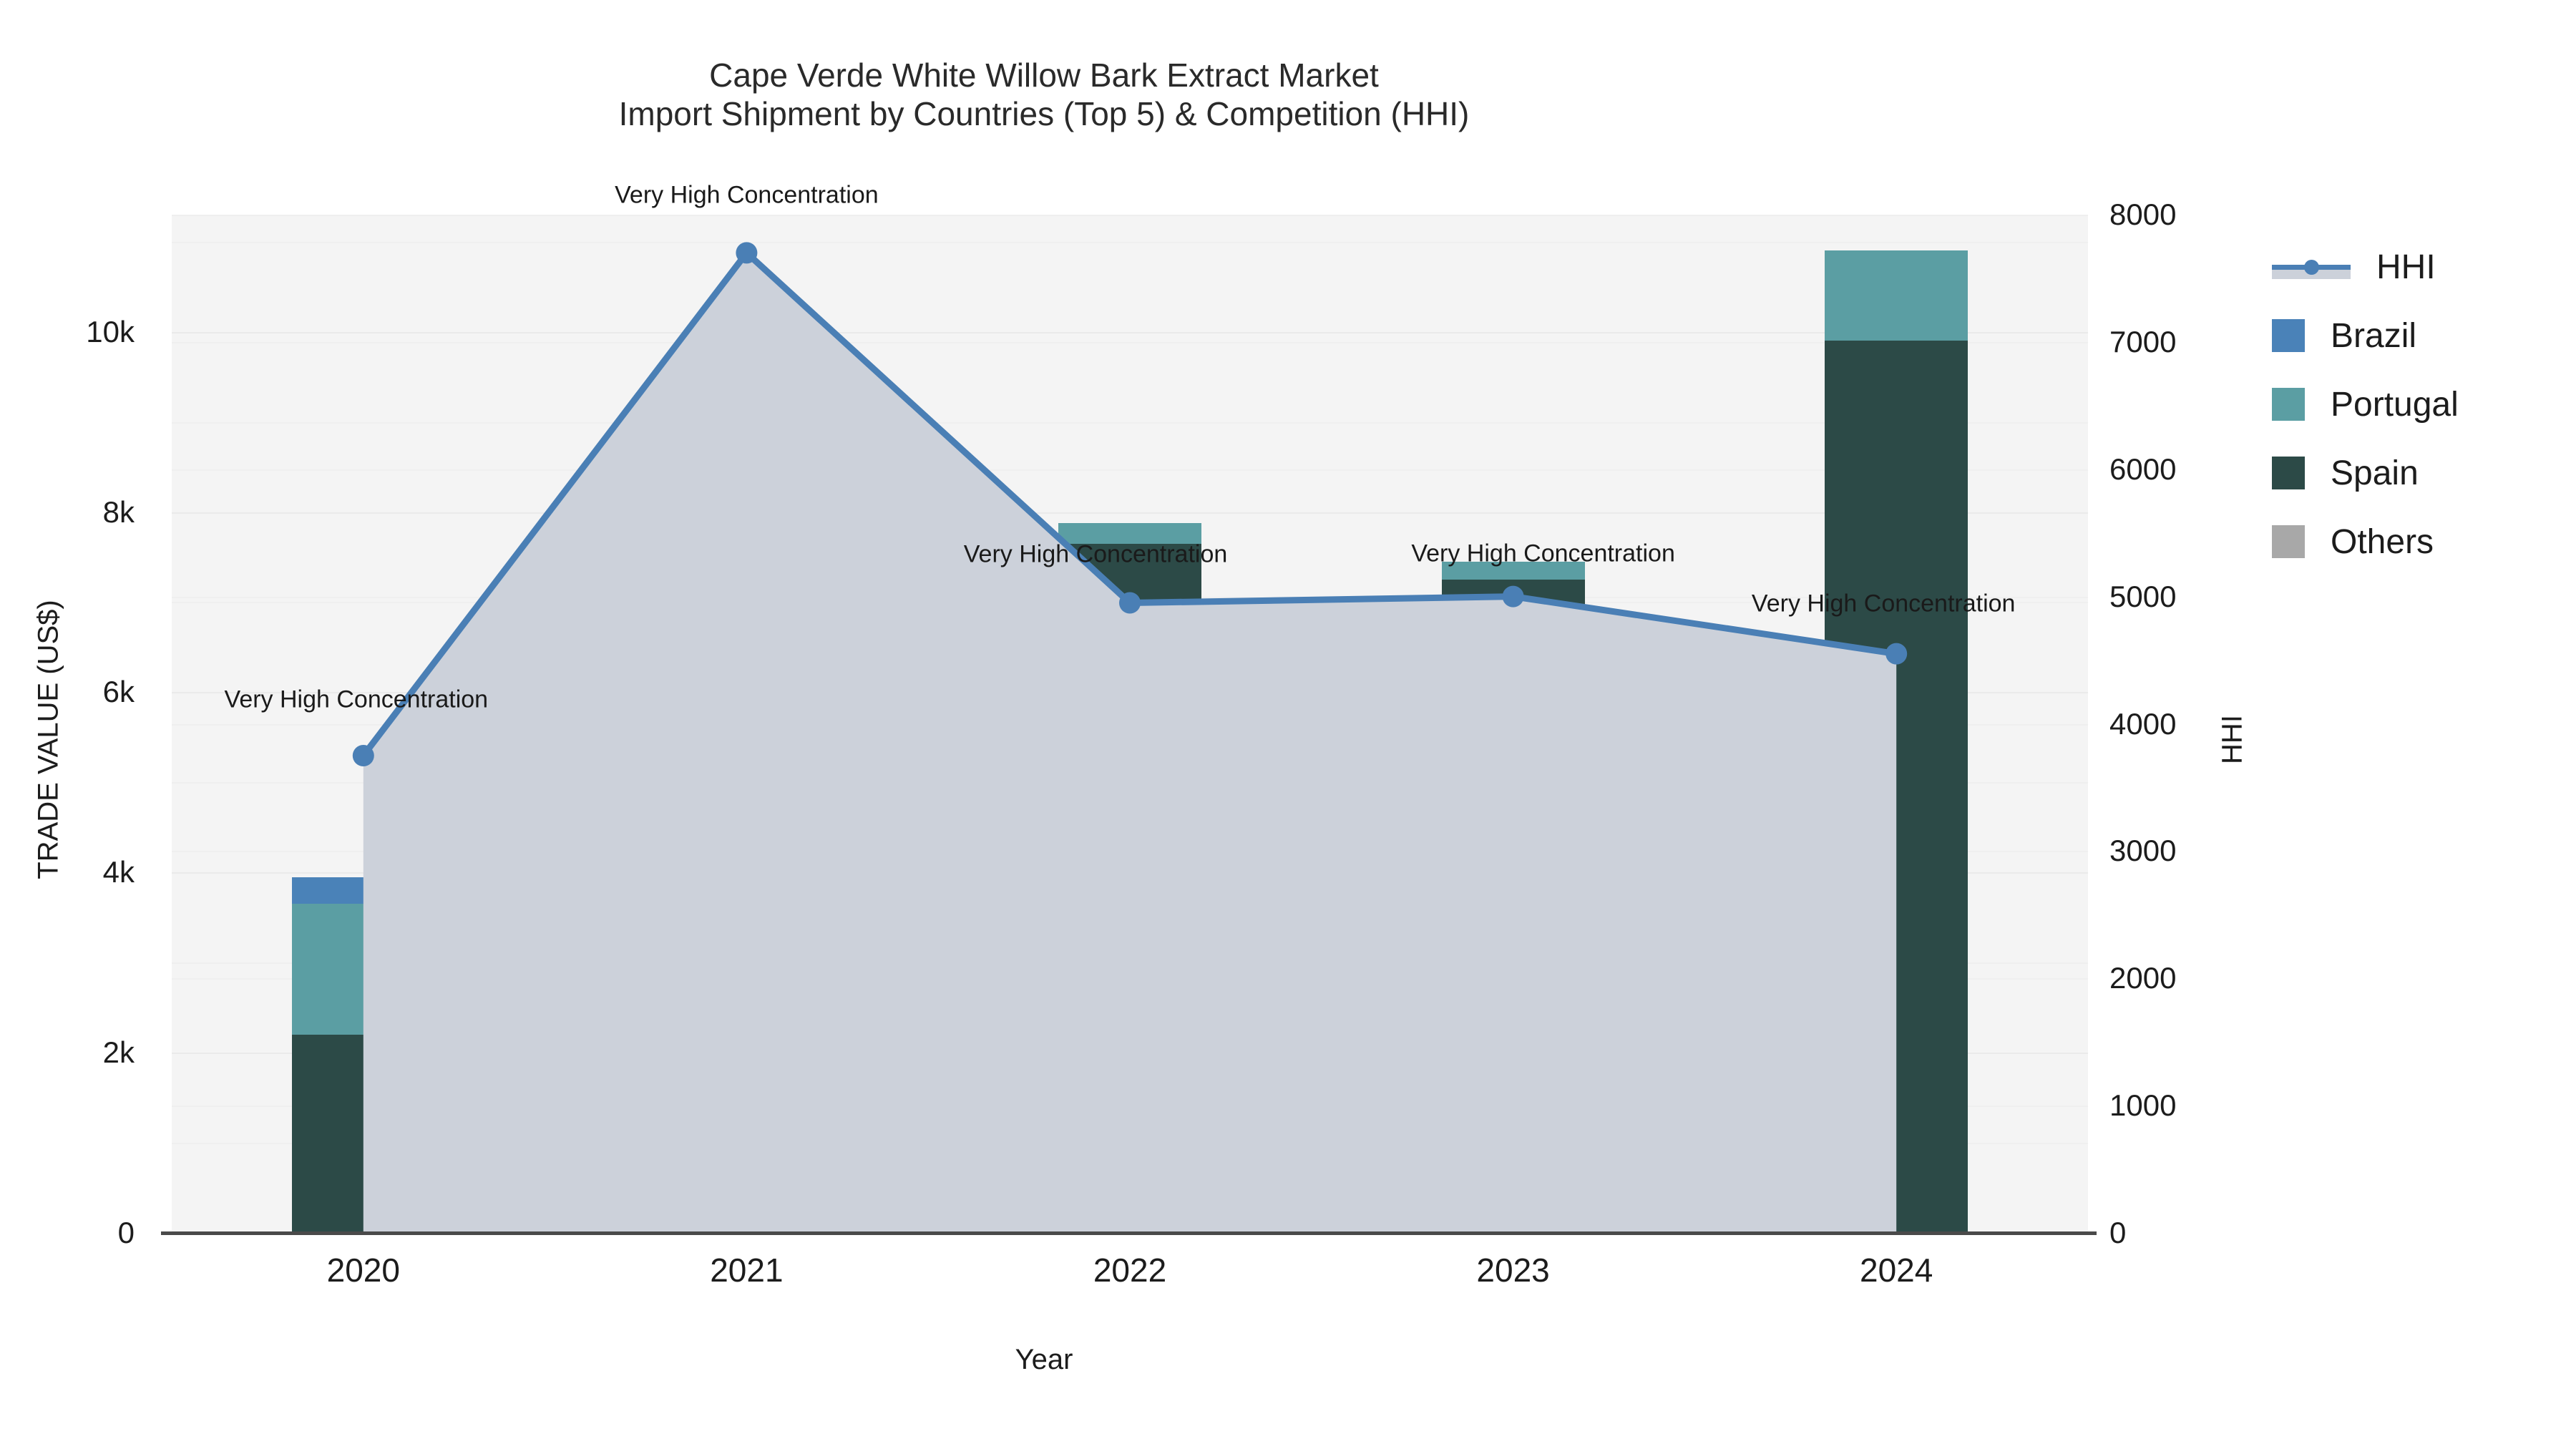  What do you see at coordinates (2374, 335) in the screenshot?
I see `legend-label: Brazil` at bounding box center [2374, 335].